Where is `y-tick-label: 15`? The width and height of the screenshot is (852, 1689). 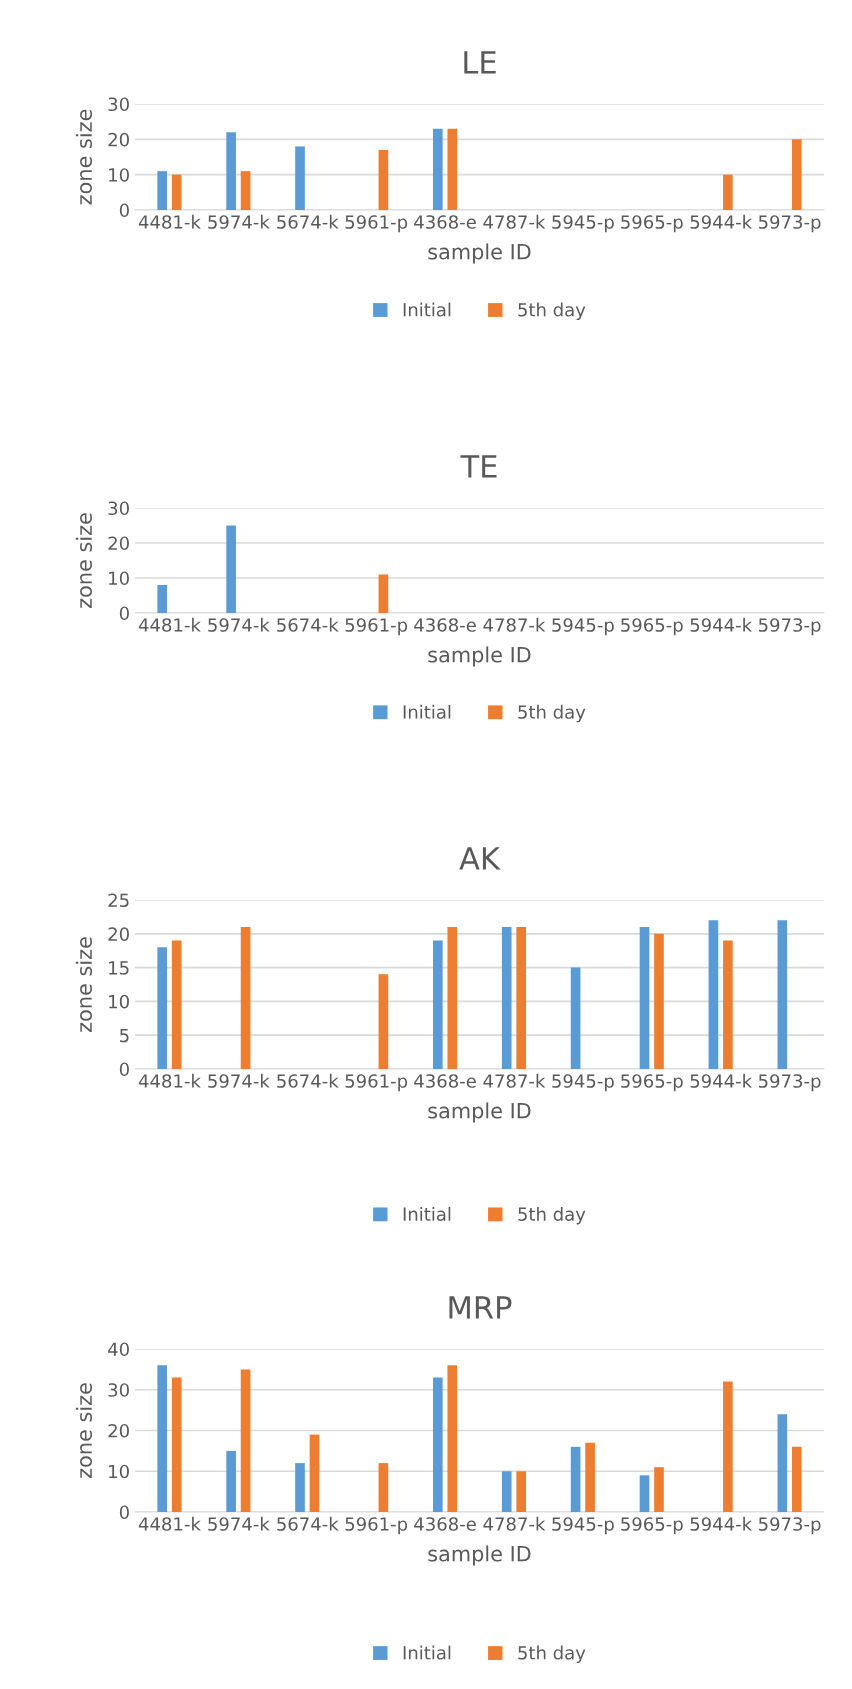 y-tick-label: 15 is located at coordinates (119, 968).